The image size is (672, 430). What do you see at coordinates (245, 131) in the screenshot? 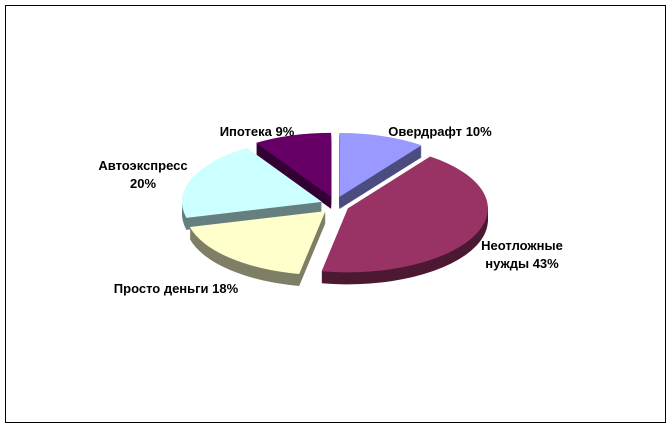
I see `label-name: Ипотека` at bounding box center [245, 131].